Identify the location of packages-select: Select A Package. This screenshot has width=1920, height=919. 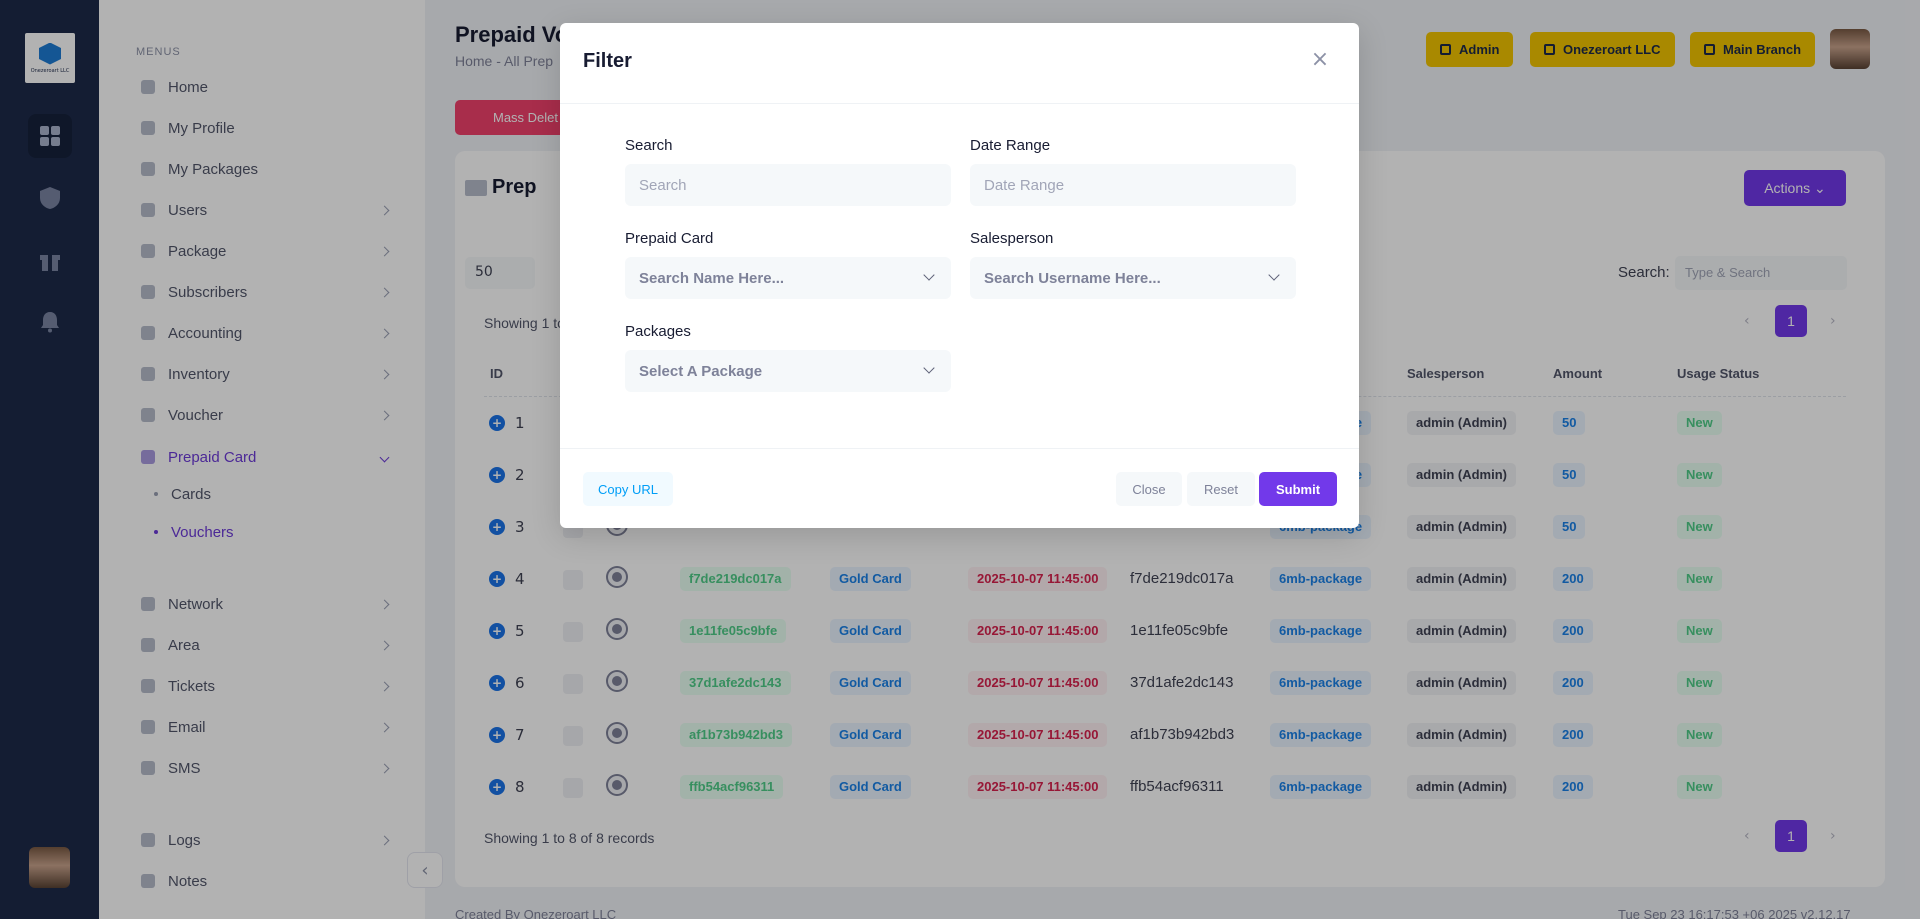
(788, 371).